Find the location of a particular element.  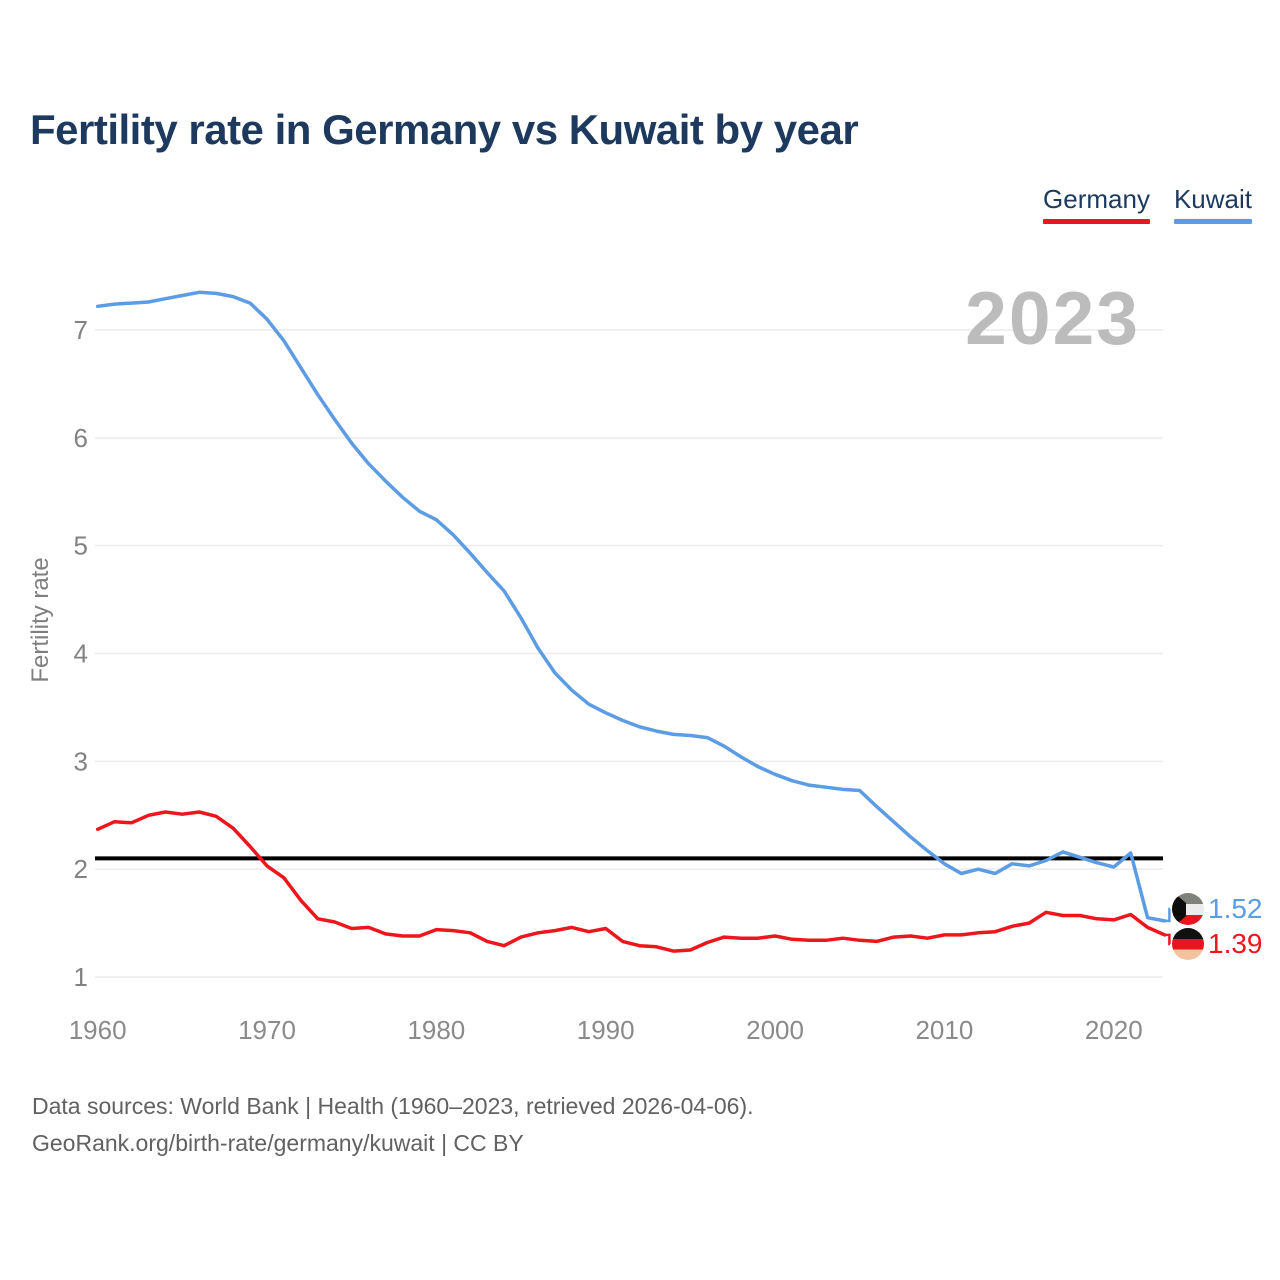

y-tick-label: 5 is located at coordinates (81, 546).